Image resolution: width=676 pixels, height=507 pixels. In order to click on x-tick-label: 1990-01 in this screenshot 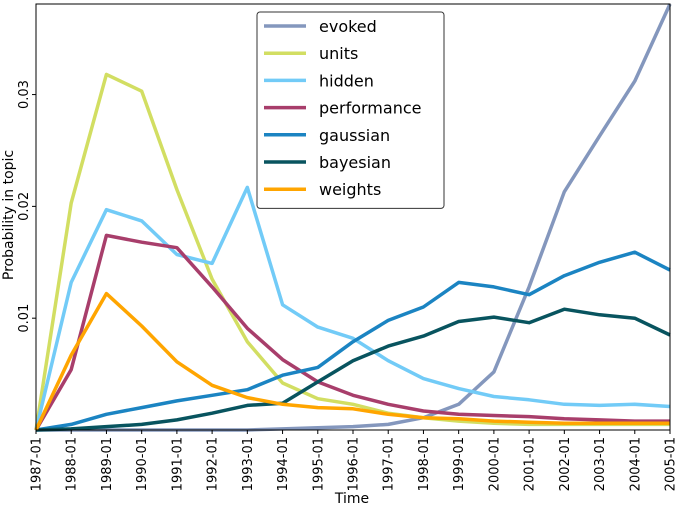, I will do `click(142, 464)`.